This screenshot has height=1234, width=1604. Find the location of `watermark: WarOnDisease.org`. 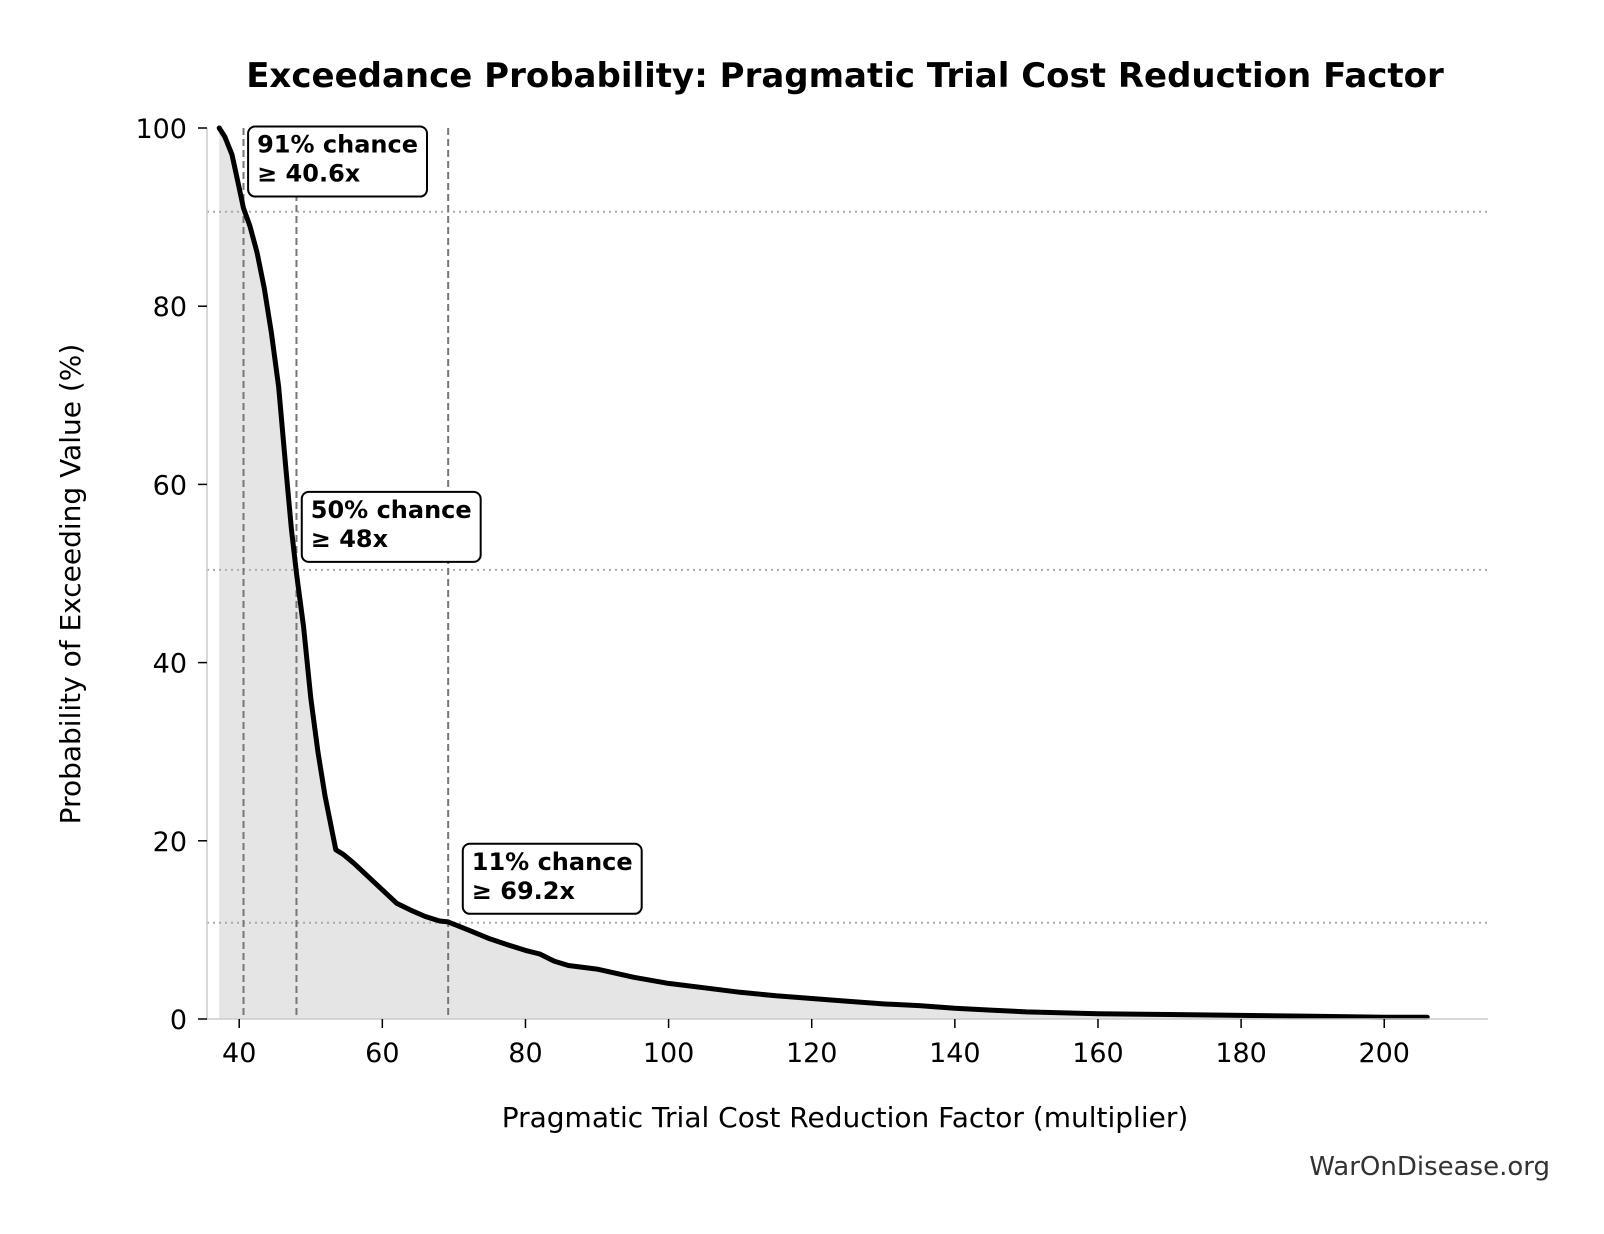

watermark: WarOnDisease.org is located at coordinates (1429, 1167).